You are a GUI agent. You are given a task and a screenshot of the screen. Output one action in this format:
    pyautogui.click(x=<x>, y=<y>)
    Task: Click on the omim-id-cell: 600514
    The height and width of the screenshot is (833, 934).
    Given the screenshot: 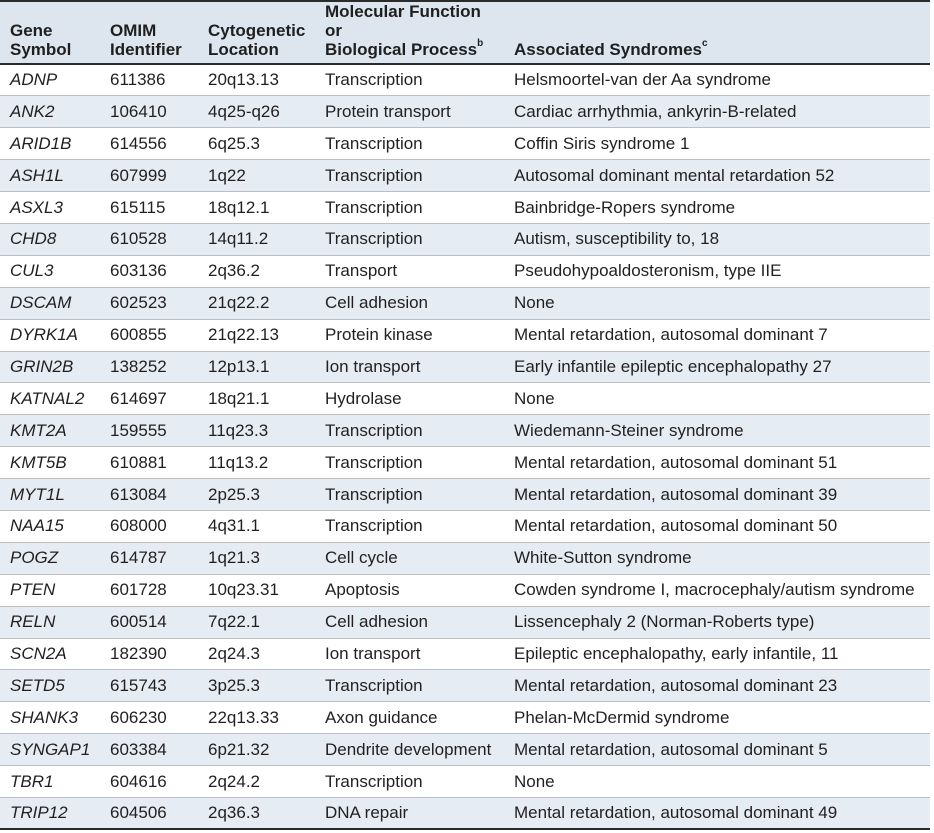 What is the action you would take?
    pyautogui.click(x=138, y=622)
    